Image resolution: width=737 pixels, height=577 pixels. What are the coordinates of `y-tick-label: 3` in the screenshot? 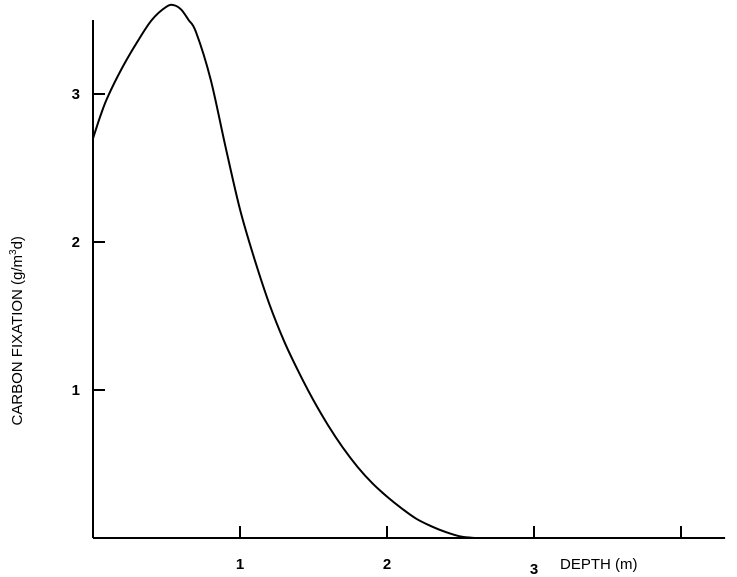 It's located at (76, 94).